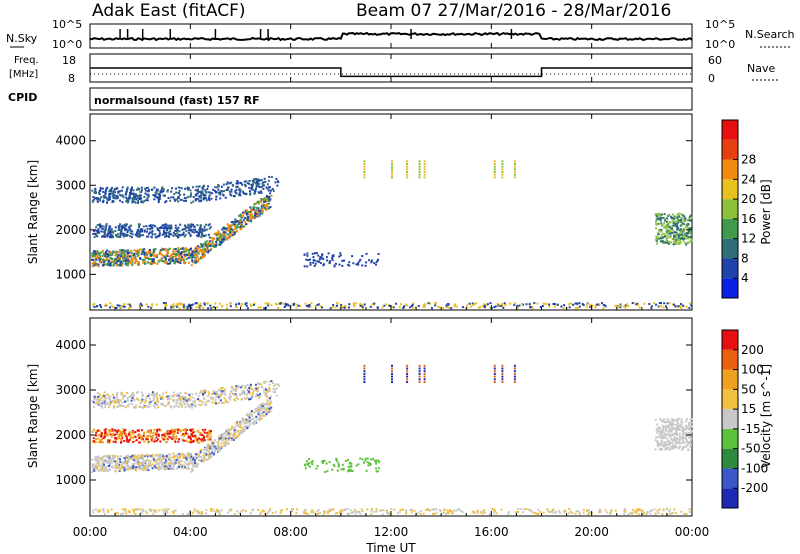  Describe the element at coordinates (744, 419) in the screenshot. I see `velocity-colorbar: 200 100 50 15 -15 -50 -100 -200` at that location.